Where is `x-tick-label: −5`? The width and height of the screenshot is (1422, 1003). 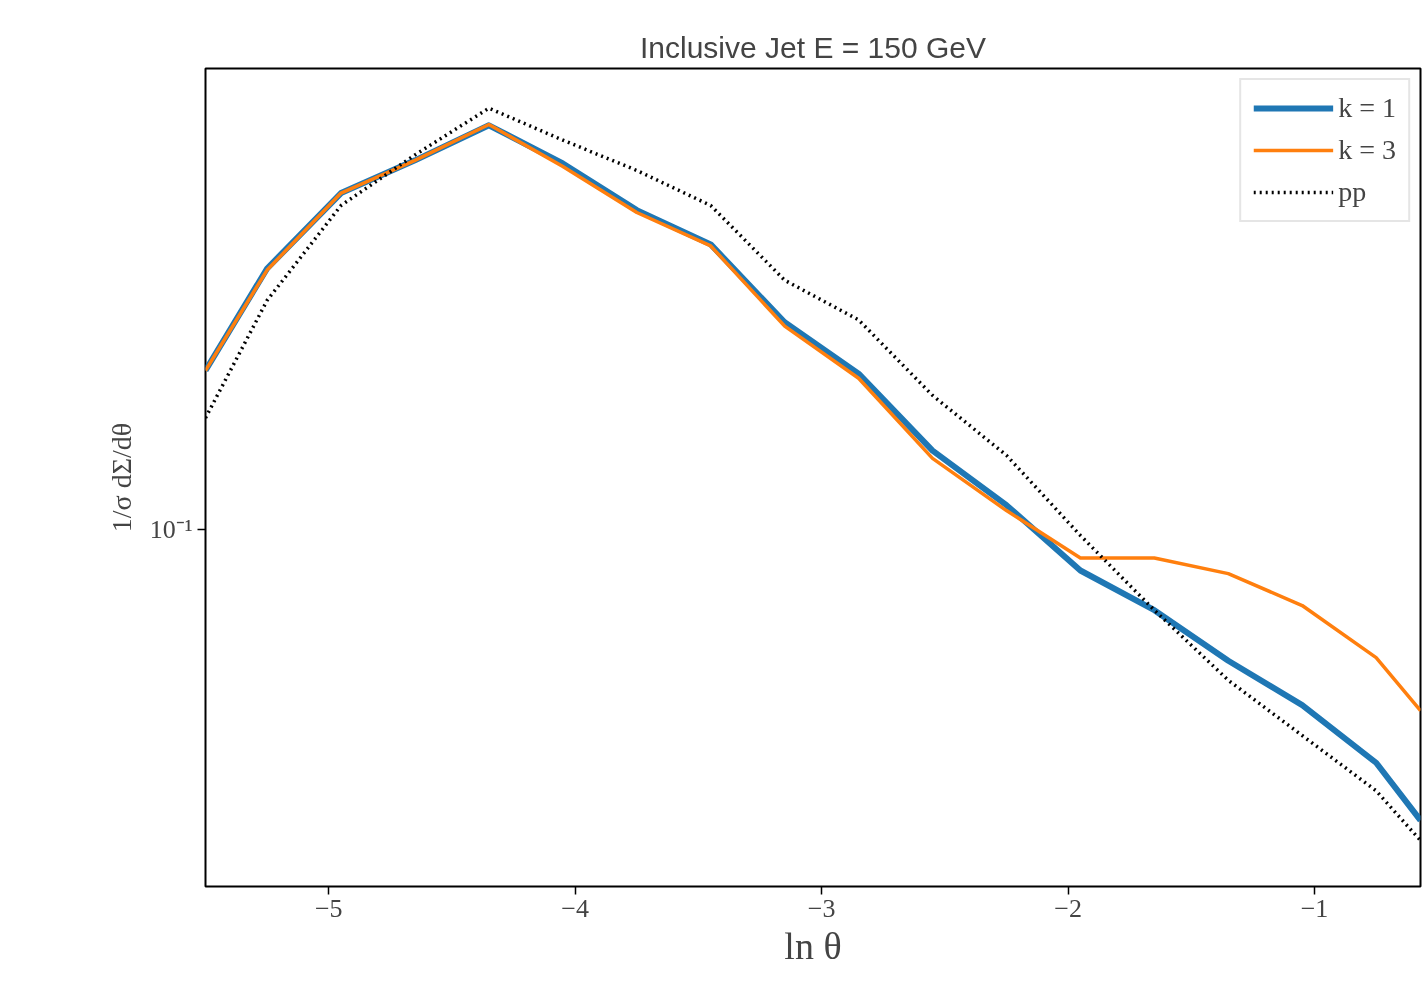
x-tick-label: −5 is located at coordinates (328, 908).